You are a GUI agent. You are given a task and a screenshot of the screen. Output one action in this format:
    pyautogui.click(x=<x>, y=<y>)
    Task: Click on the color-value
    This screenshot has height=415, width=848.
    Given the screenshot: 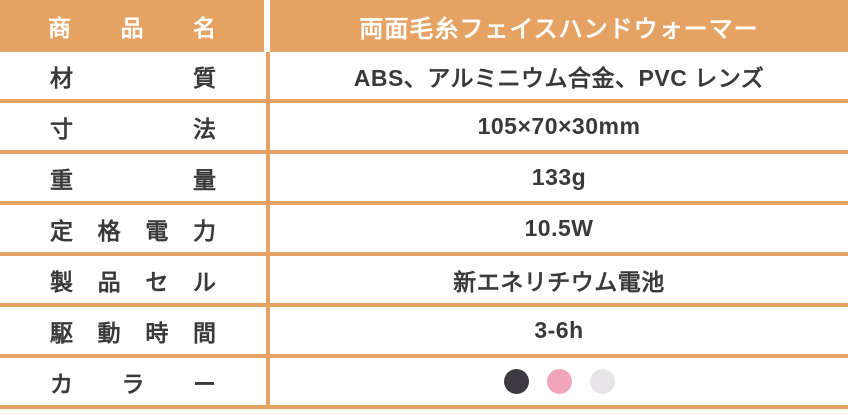 What is the action you would take?
    pyautogui.click(x=559, y=381)
    